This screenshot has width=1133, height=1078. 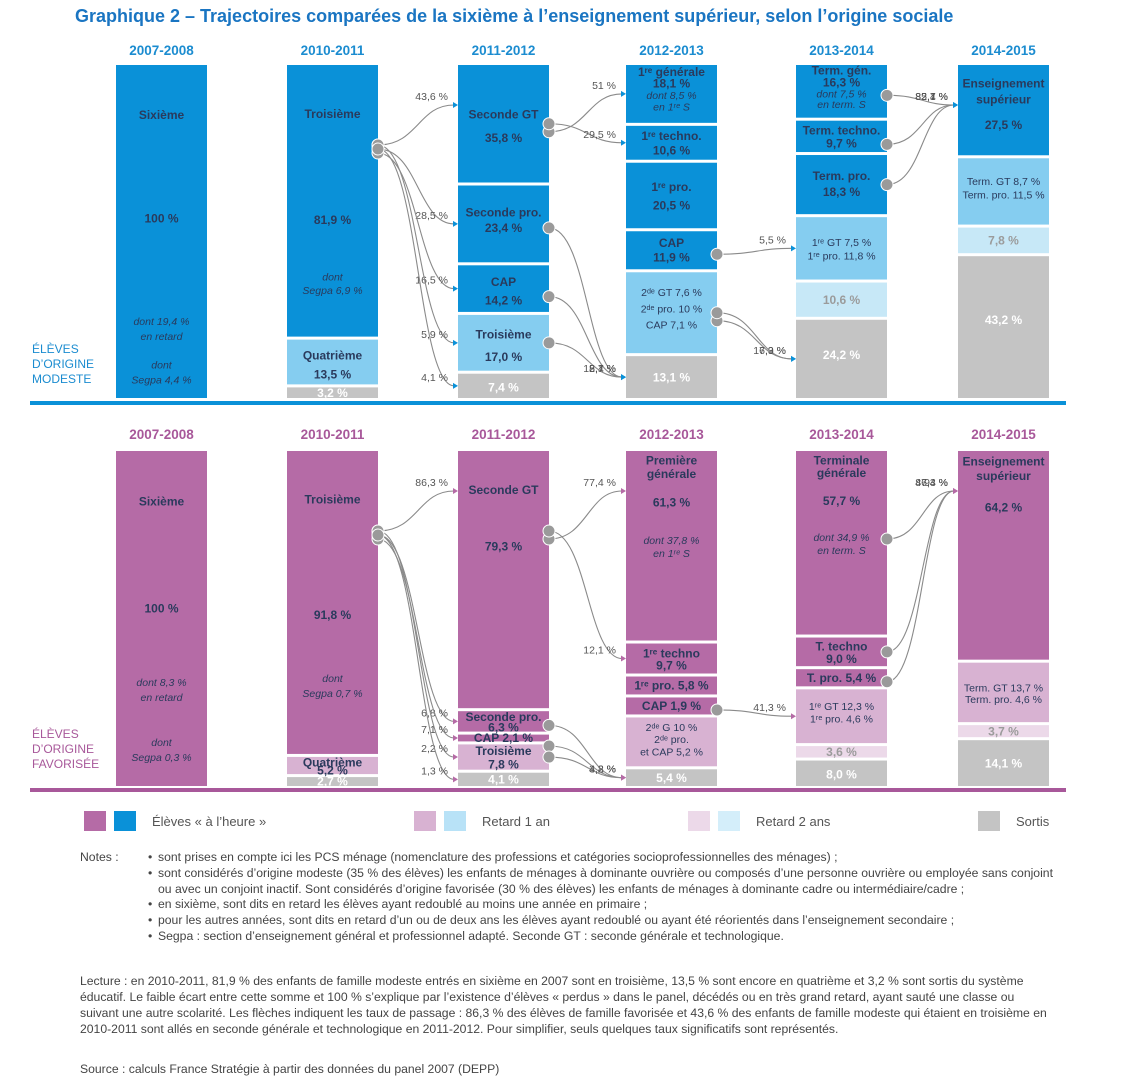 I want to click on segment-label: 57,7 %, so click(x=842, y=501).